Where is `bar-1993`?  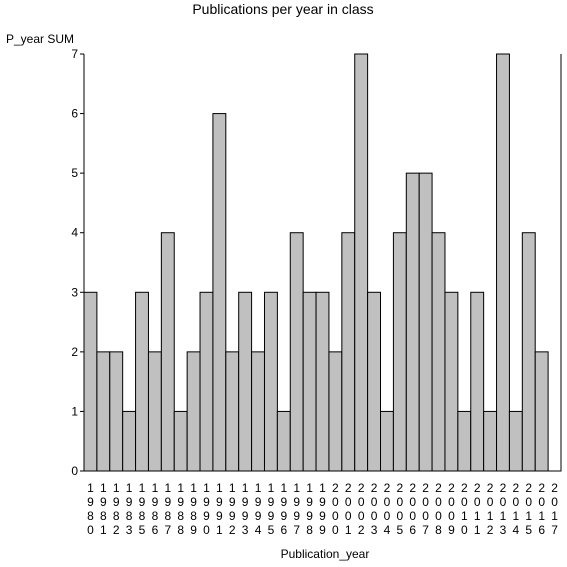
bar-1993 is located at coordinates (245, 381).